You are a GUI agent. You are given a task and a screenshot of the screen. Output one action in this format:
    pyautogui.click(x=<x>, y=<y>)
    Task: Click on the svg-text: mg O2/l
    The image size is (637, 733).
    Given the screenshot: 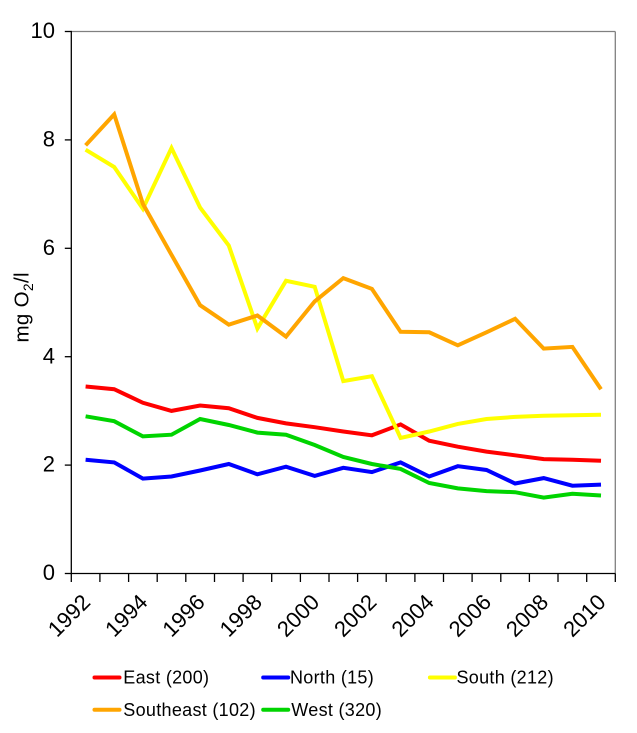 What is the action you would take?
    pyautogui.click(x=24, y=307)
    